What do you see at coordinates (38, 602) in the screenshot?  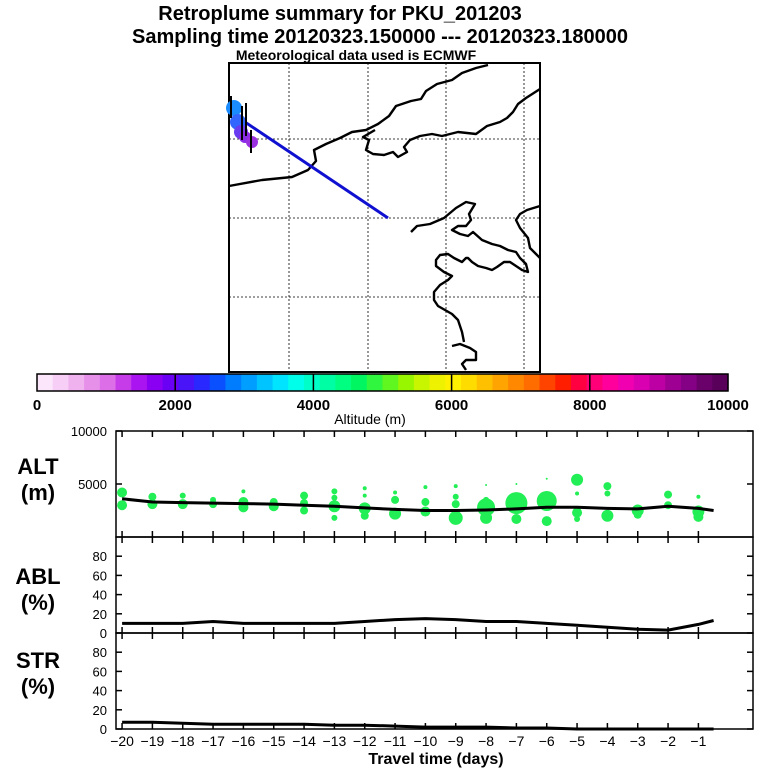 I see `abl-panel-unit: (%)` at bounding box center [38, 602].